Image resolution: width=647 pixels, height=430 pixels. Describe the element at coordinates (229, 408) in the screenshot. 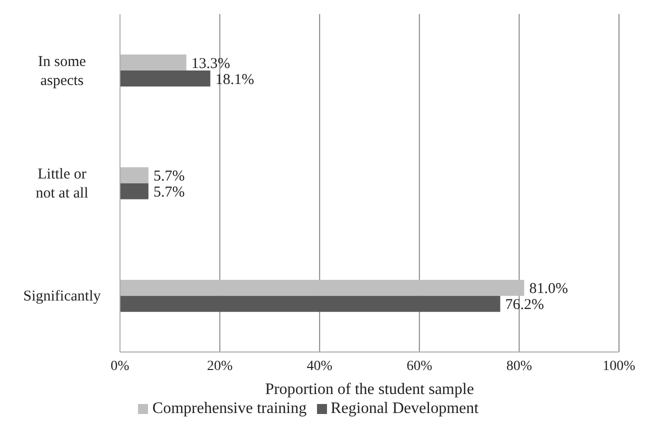

I see `legend-label: Comprehensive training` at that location.